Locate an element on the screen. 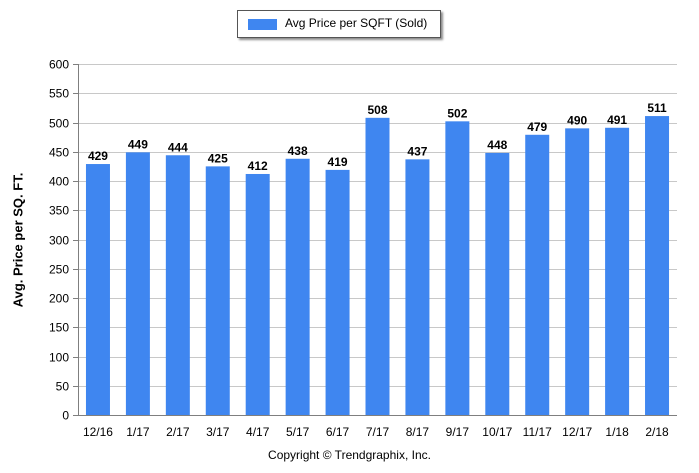 The width and height of the screenshot is (699, 473). x-tick-label: 8/17 is located at coordinates (418, 432).